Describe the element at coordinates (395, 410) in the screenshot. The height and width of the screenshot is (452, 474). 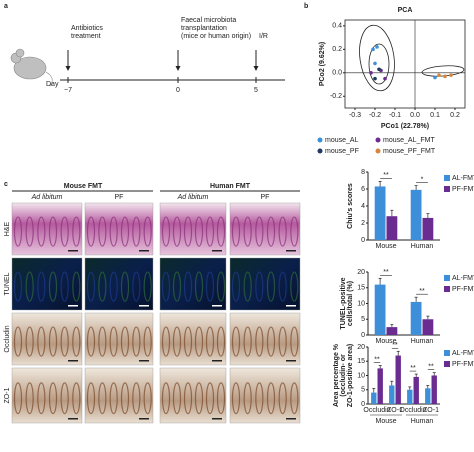
I see `x-tick-label: ZO-1` at that location.